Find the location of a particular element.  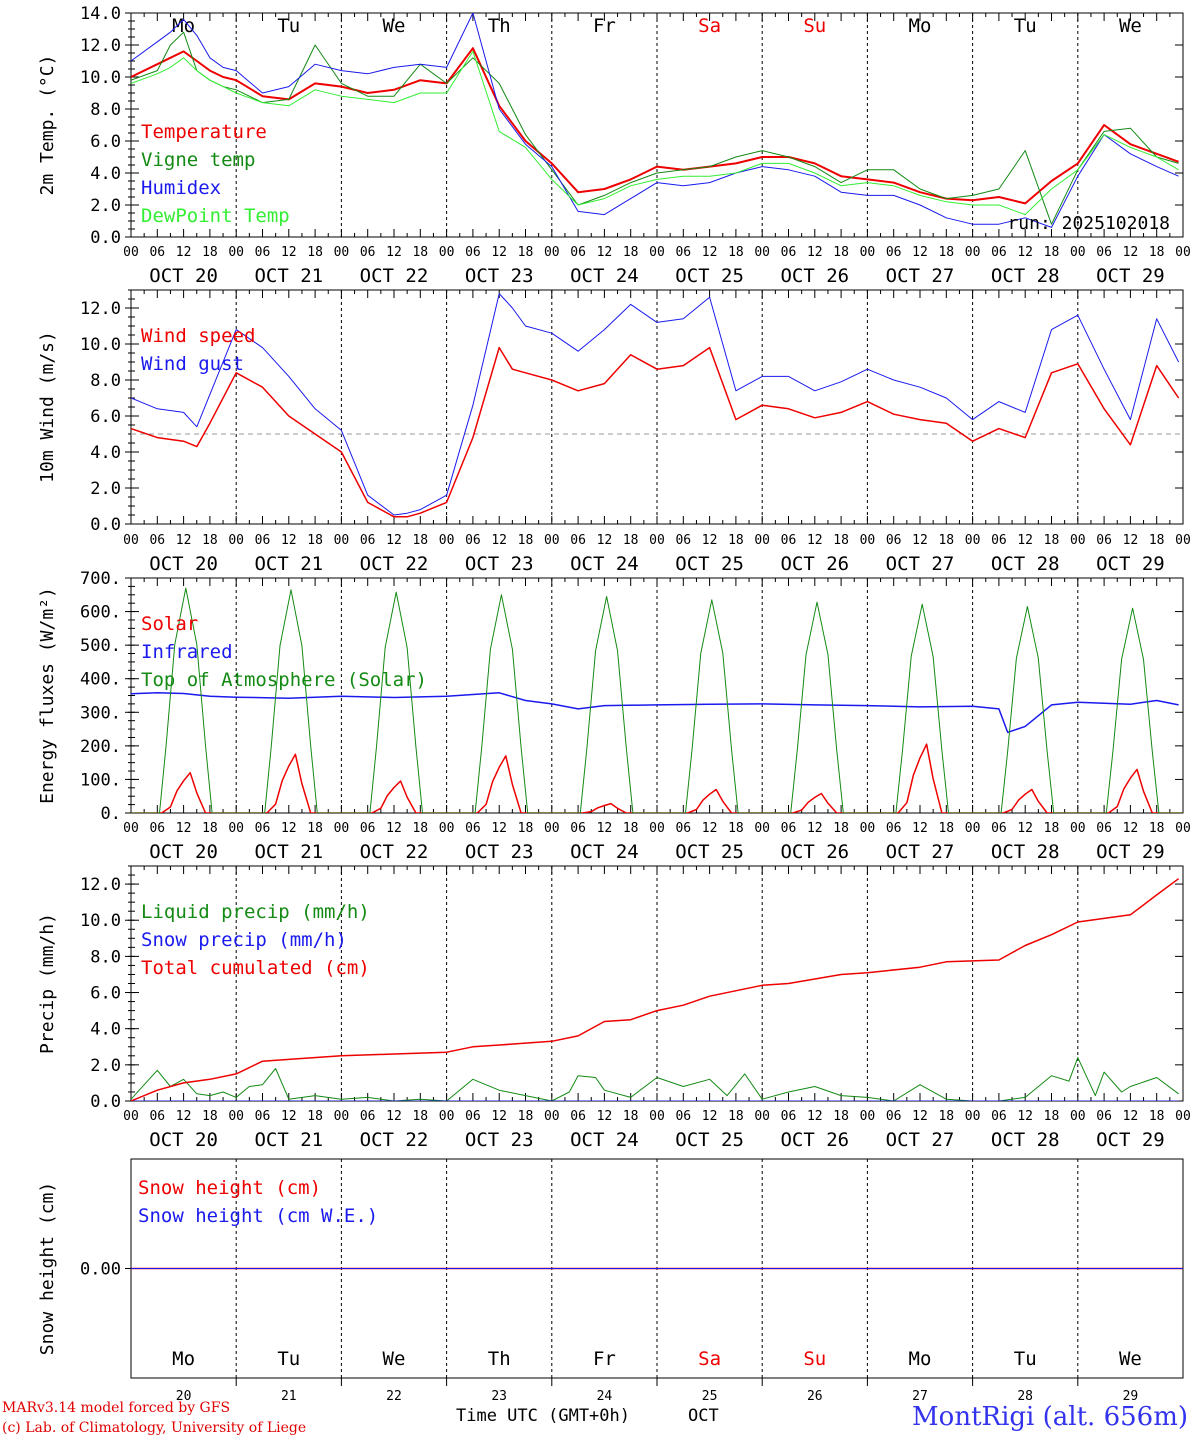

weekday-label: Tu is located at coordinates (288, 26).